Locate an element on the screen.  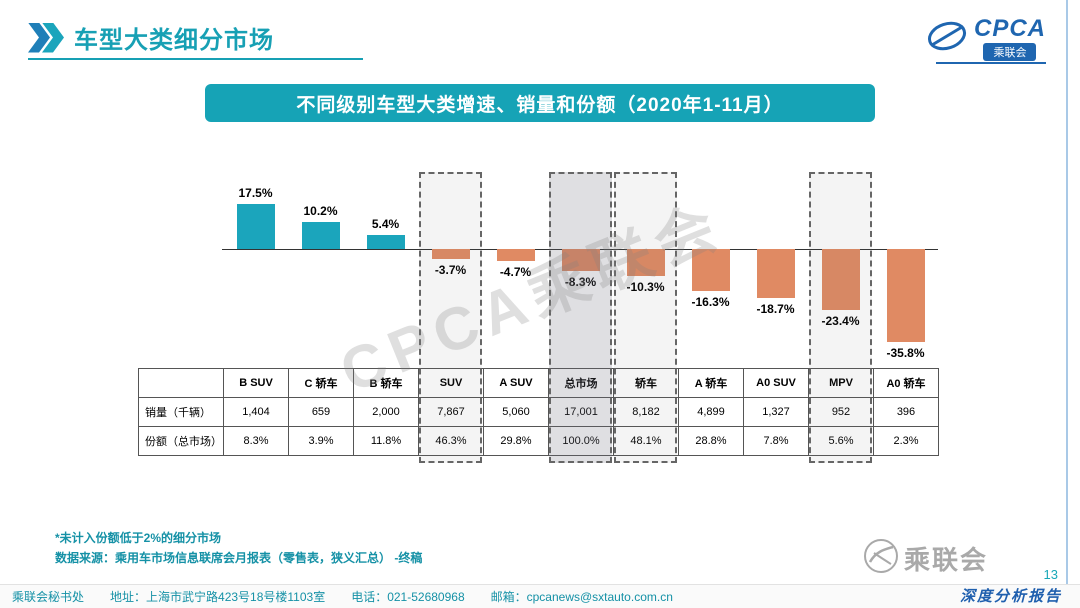
association-emblem-icon is located at coordinates (881, 558).